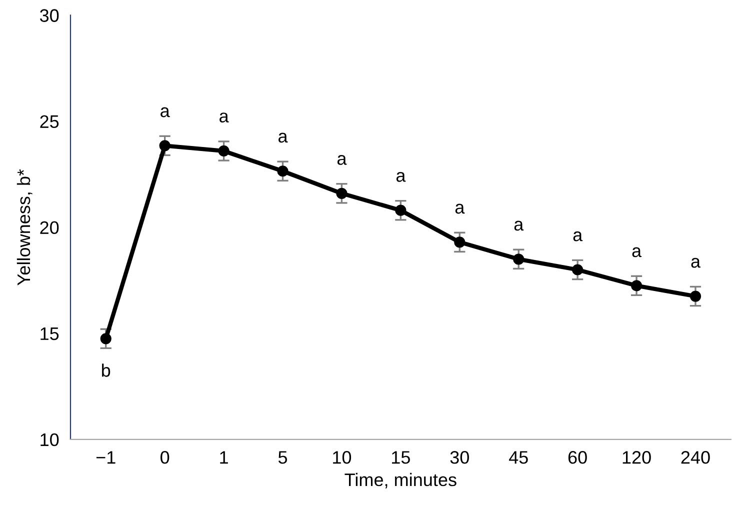  I want to click on x-tick-label: 15, so click(401, 457).